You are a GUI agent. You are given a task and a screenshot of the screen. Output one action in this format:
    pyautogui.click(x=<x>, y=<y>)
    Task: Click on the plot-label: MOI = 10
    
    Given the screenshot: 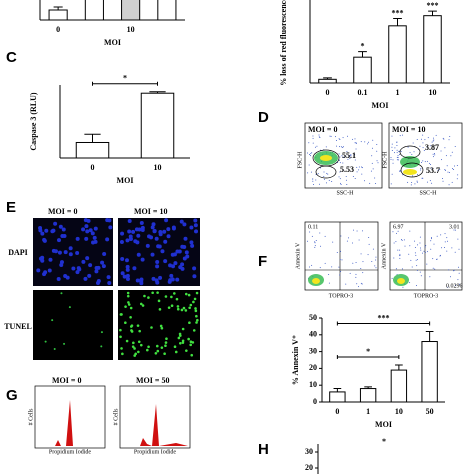 What is the action you would take?
    pyautogui.click(x=408, y=129)
    